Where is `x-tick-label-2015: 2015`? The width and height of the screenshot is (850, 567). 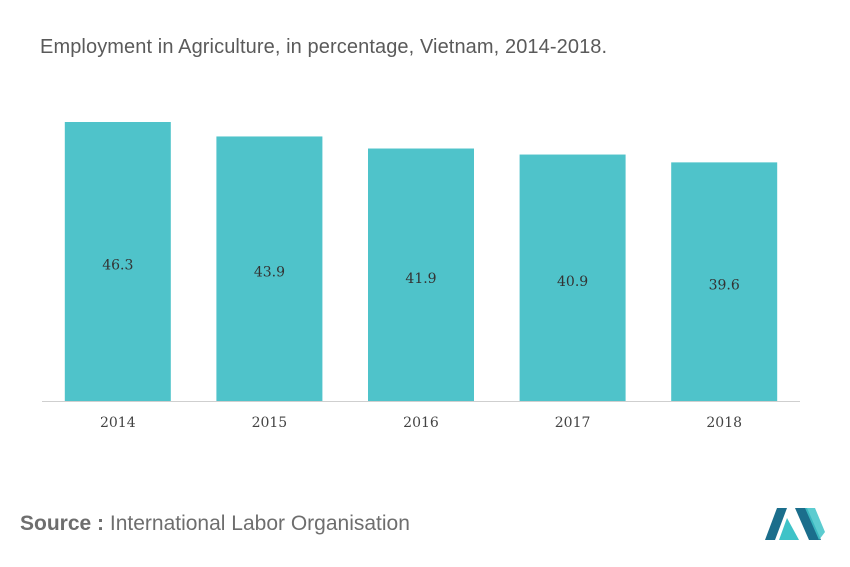
x-tick-label-2015: 2015 is located at coordinates (270, 423).